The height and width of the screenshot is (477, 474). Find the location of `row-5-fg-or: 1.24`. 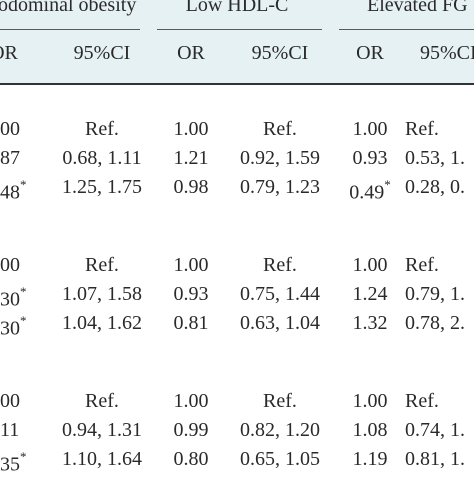

row-5-fg-or: 1.24 is located at coordinates (370, 294).